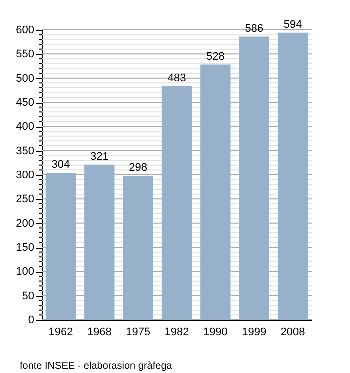 The image size is (350, 373). What do you see at coordinates (96, 366) in the screenshot?
I see `source-note: fonte INSEE - elaborasion gràfega` at bounding box center [96, 366].